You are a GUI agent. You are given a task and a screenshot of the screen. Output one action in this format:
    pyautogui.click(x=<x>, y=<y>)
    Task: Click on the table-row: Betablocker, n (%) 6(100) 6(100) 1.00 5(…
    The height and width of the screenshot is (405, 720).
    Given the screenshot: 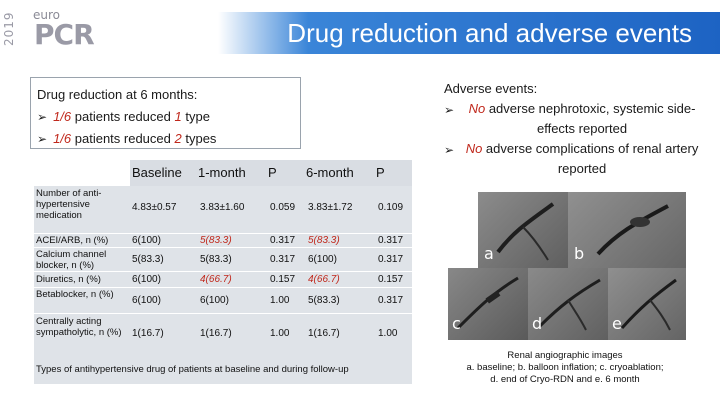 What is the action you would take?
    pyautogui.click(x=223, y=301)
    